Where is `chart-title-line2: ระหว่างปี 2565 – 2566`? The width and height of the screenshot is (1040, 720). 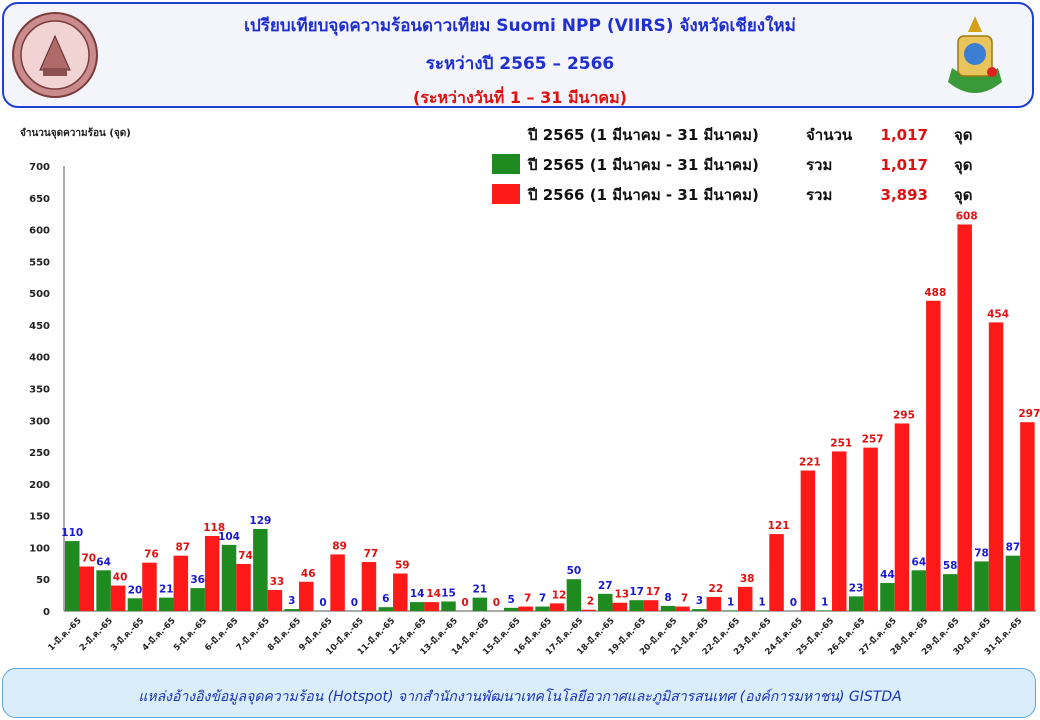
chart-title-line2: ระหว่างปี 2565 – 2566 is located at coordinates (520, 64).